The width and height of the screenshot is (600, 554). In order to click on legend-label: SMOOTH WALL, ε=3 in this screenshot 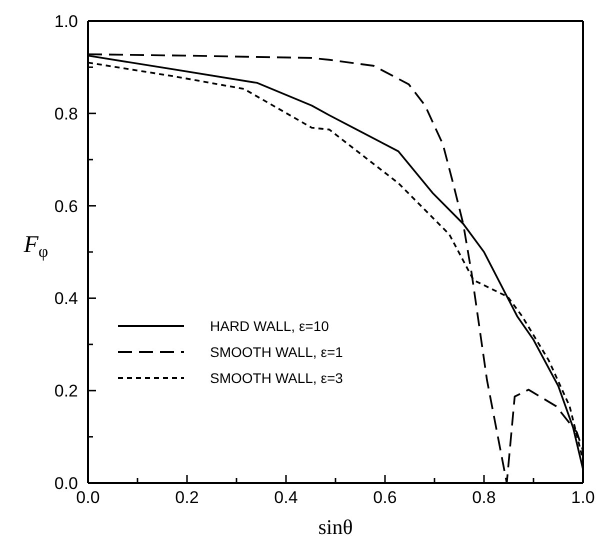, I will do `click(276, 378)`.